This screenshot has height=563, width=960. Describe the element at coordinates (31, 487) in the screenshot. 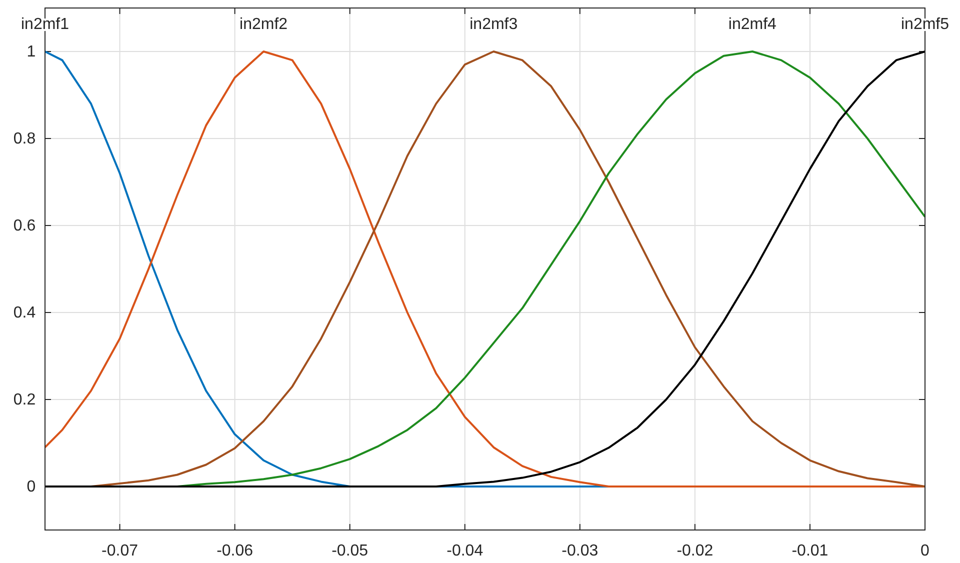

I see `y-tick-label: 0` at that location.